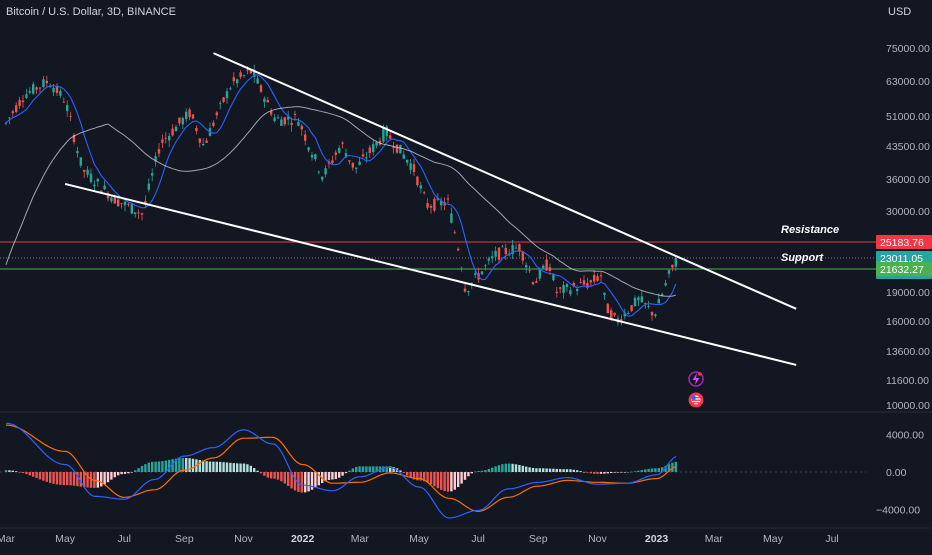  I want to click on macd-axis-label: −4000.00, so click(898, 511).